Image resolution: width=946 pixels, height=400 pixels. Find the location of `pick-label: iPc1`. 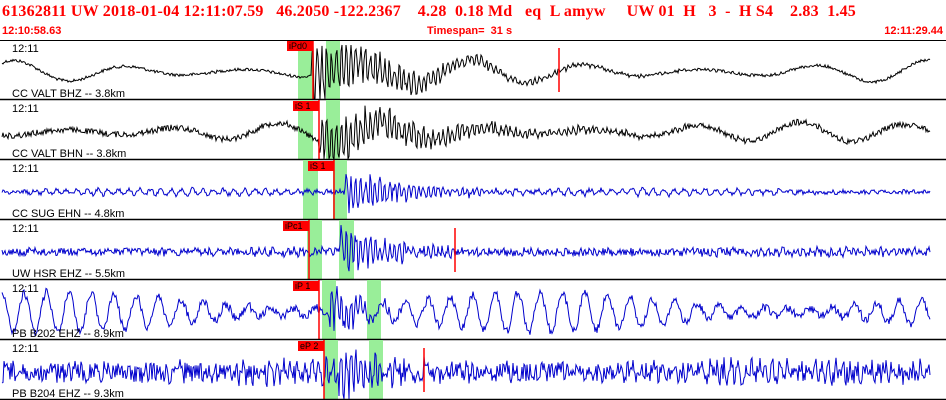

pick-label: iPc1 is located at coordinates (294, 226).